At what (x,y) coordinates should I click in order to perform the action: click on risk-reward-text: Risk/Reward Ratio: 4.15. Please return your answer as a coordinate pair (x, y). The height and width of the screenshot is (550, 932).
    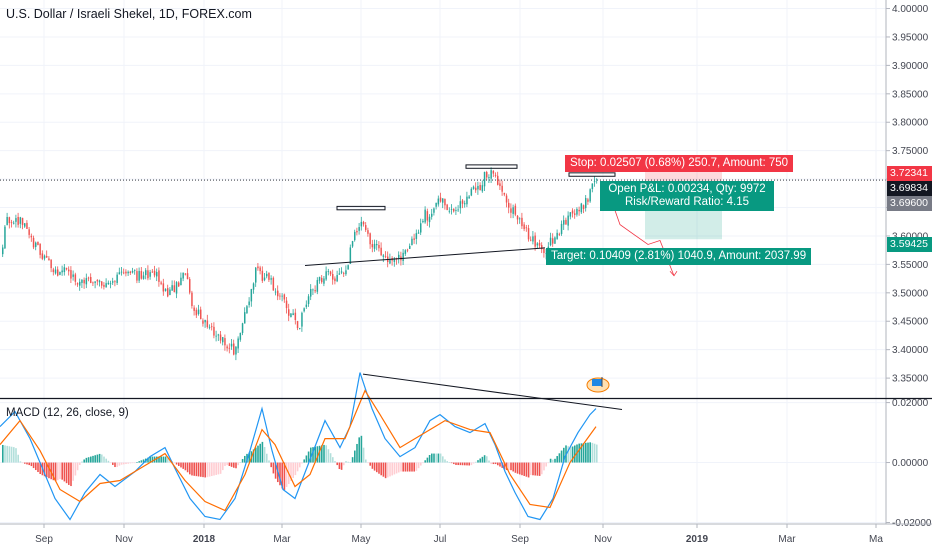
    Looking at the image, I should click on (687, 202).